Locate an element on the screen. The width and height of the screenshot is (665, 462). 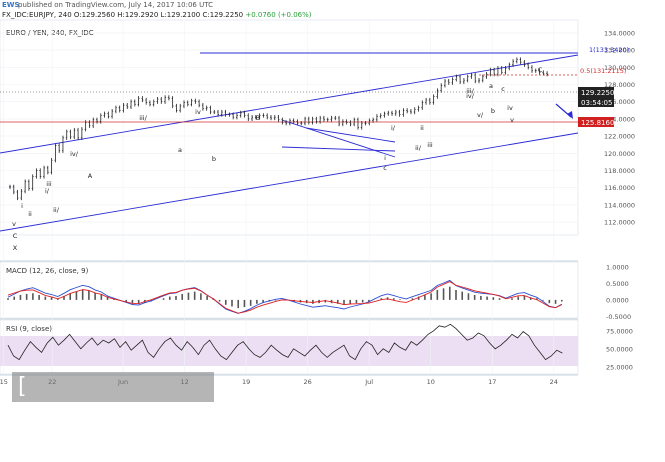
rsi-y-tick: 50.0000 is located at coordinates (619, 349).